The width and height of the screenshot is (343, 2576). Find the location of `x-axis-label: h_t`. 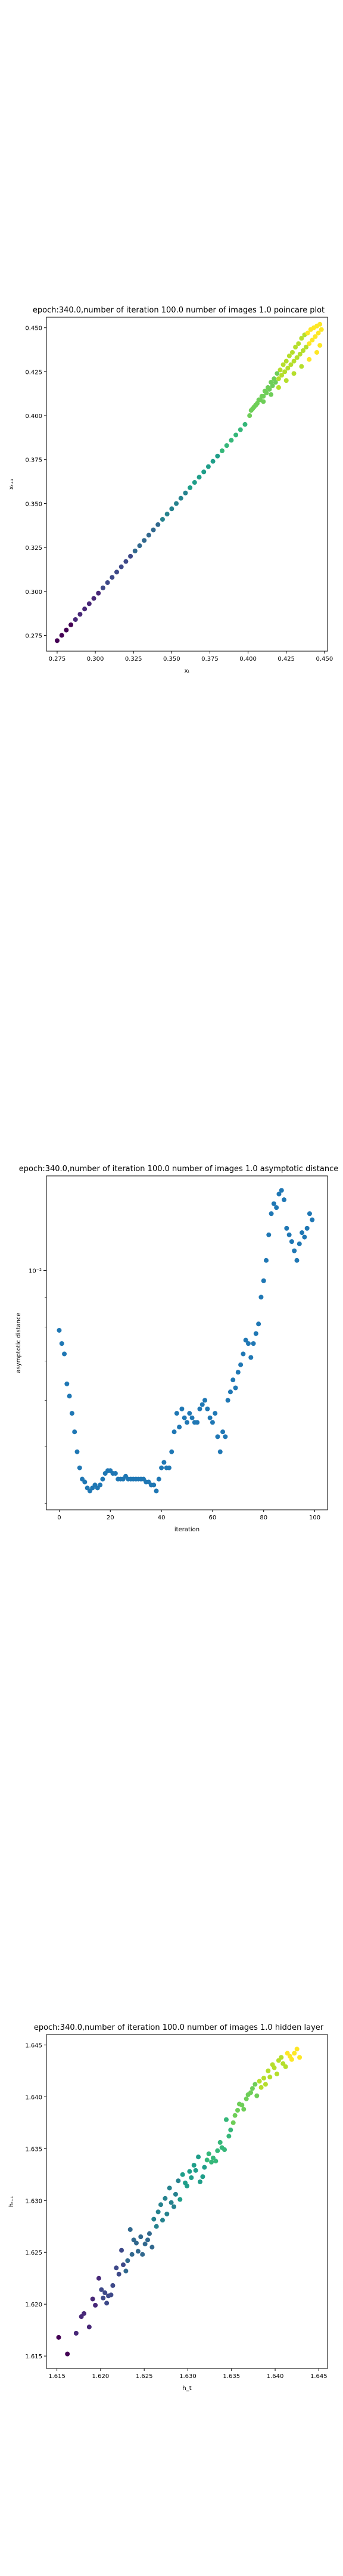

x-axis-label: h_t is located at coordinates (186, 2388).